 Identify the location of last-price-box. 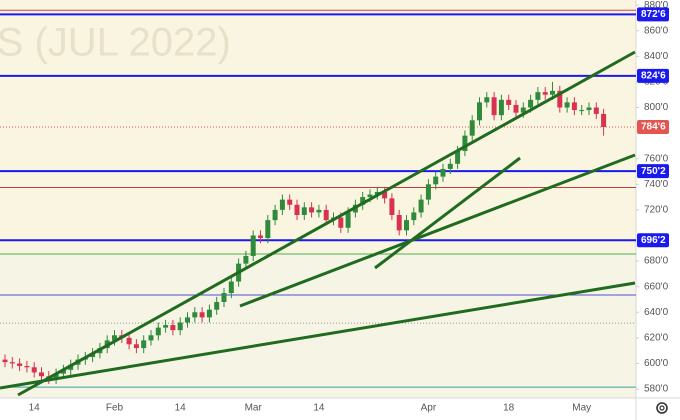
(653, 127).